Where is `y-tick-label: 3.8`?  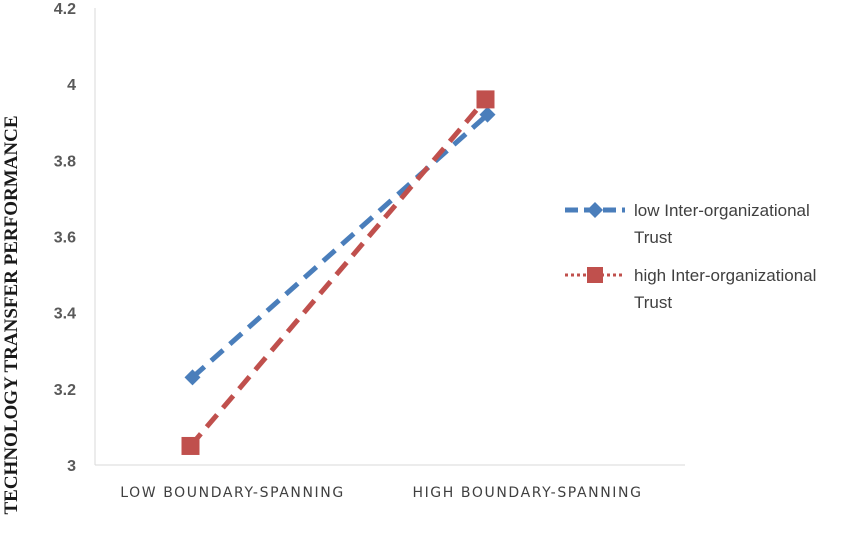 y-tick-label: 3.8 is located at coordinates (65, 161).